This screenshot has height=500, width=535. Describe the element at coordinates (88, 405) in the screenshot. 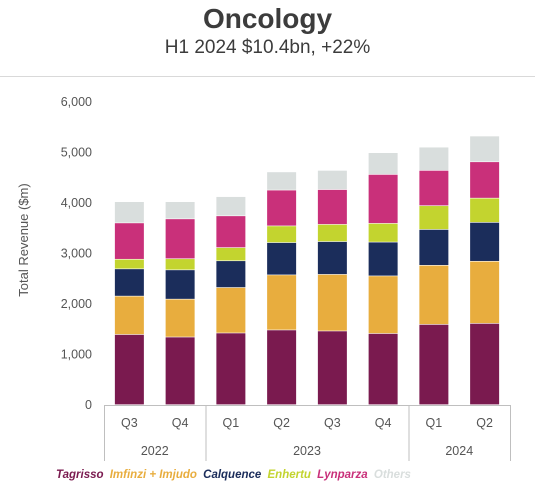

I see `y-tick-label: 0` at that location.